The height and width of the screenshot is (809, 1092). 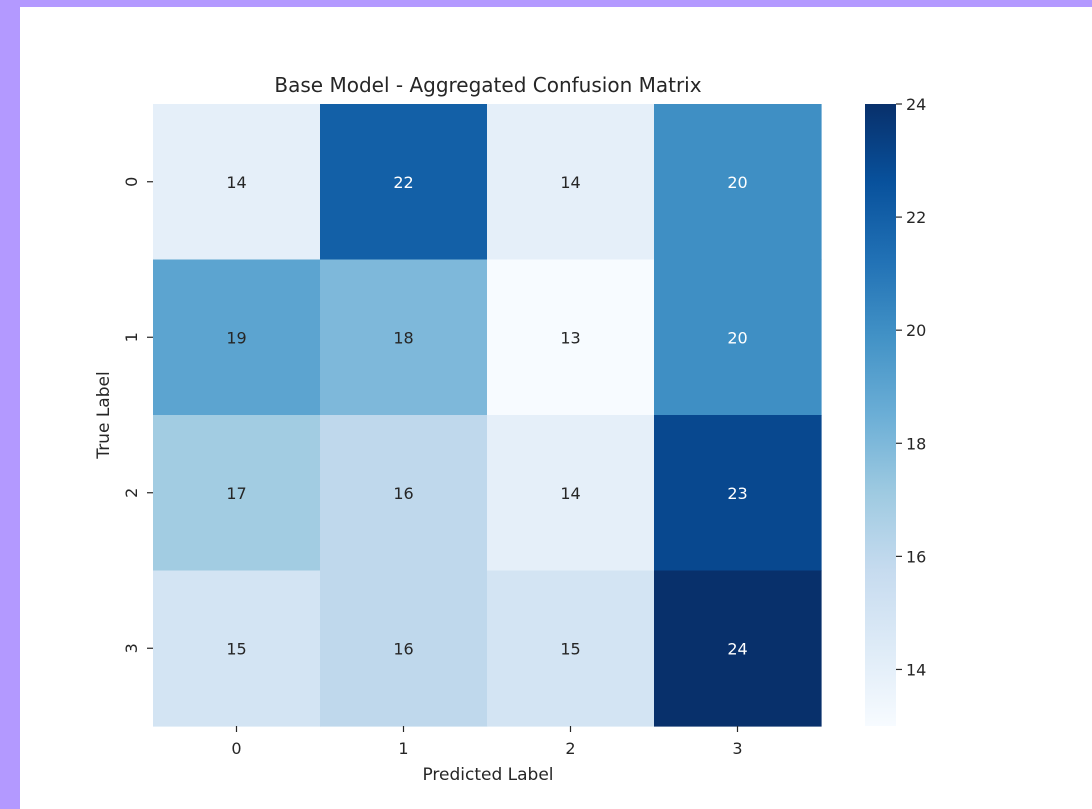 What do you see at coordinates (570, 748) in the screenshot?
I see `x-tick-label-2: 2` at bounding box center [570, 748].